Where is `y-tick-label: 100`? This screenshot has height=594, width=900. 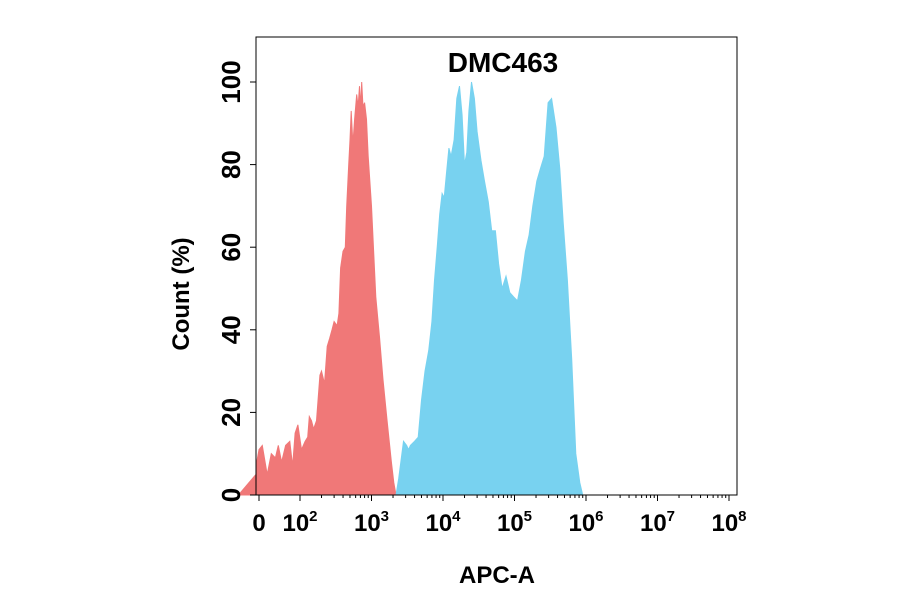 y-tick-label: 100 is located at coordinates (231, 81).